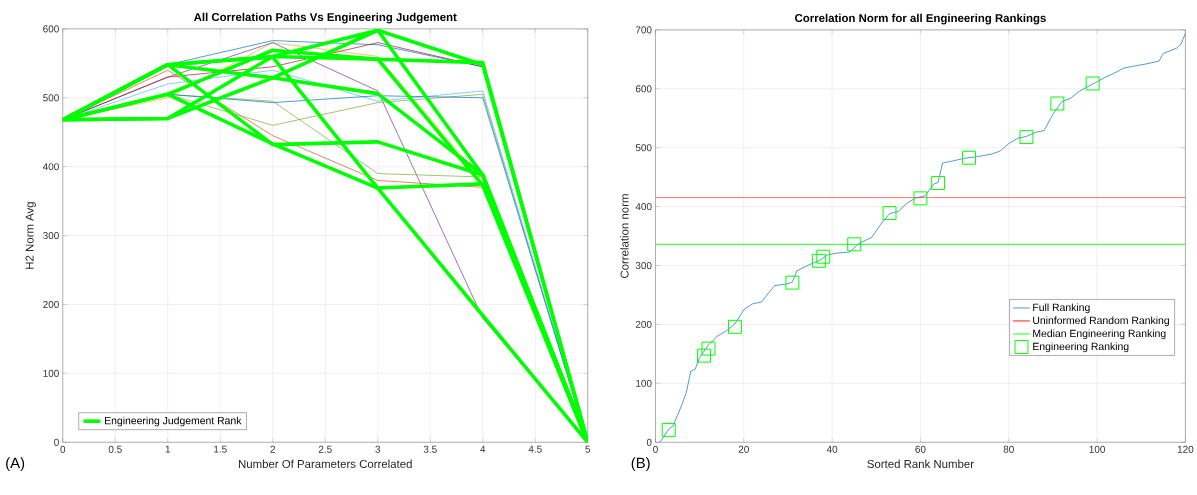 The image size is (1197, 495). I want to click on x-tick-label: 3.5, so click(430, 449).